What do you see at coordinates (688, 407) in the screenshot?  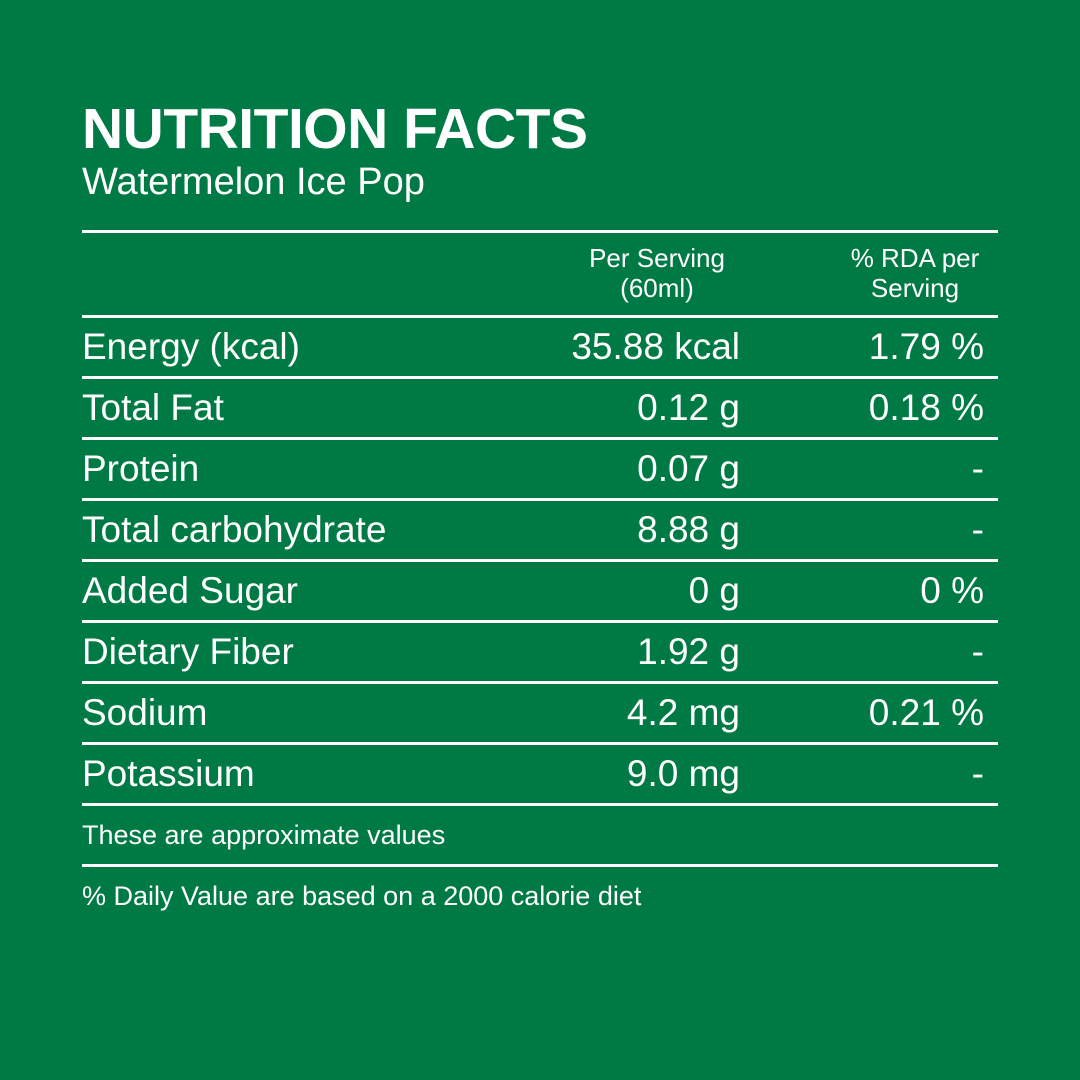 I see `per-serving-value: 0.12 g` at bounding box center [688, 407].